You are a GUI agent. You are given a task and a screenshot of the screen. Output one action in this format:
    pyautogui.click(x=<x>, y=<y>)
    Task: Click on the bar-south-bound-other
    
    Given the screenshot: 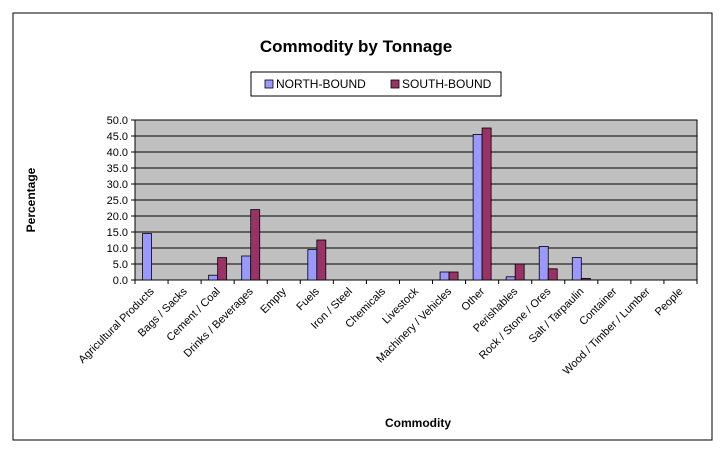 What is the action you would take?
    pyautogui.click(x=486, y=204)
    